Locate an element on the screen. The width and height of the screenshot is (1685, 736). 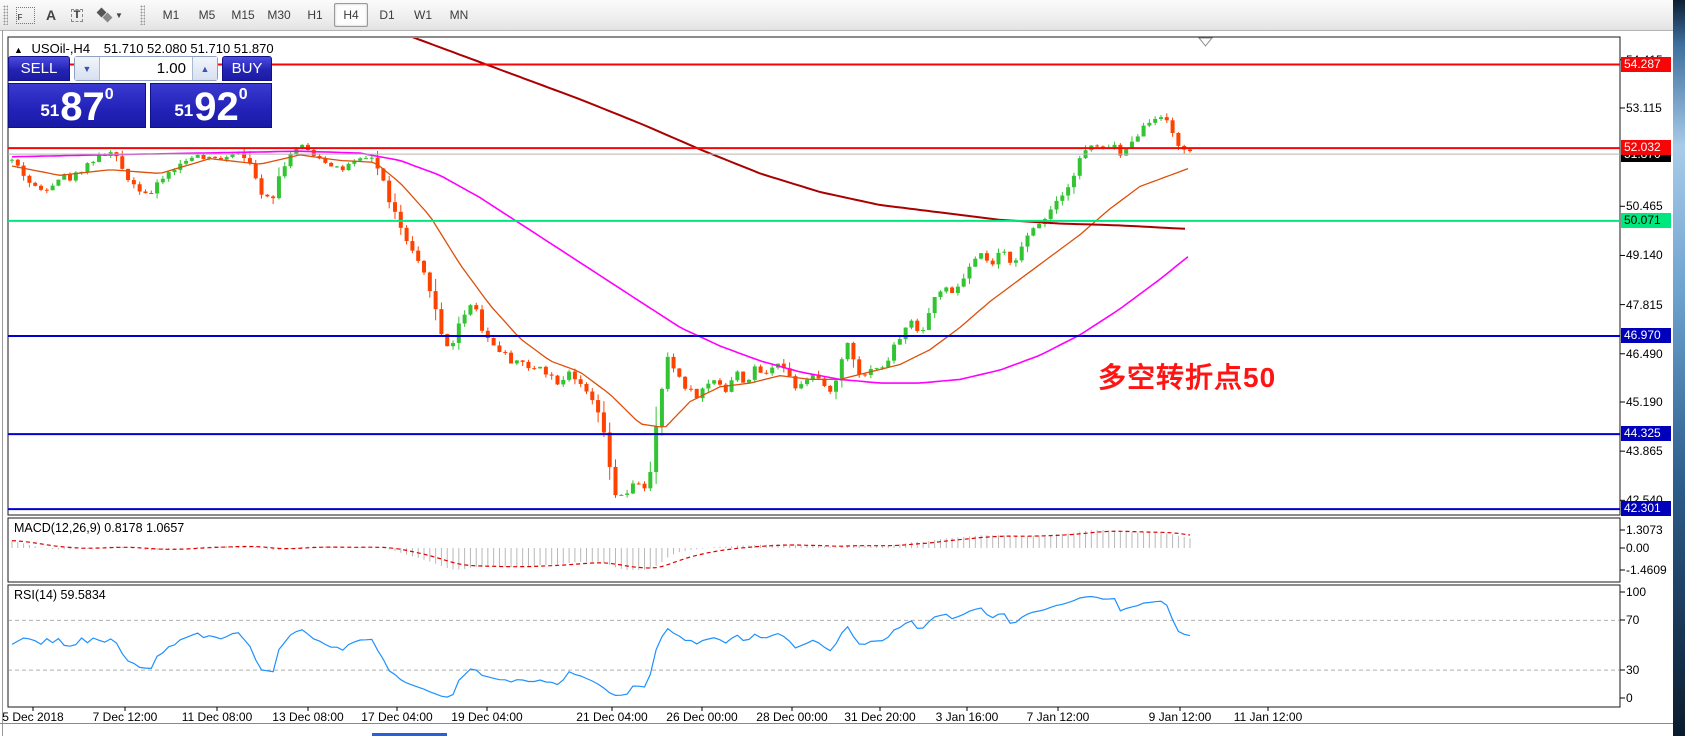
chevron-down-icon: ▼ is located at coordinates (119, 15).